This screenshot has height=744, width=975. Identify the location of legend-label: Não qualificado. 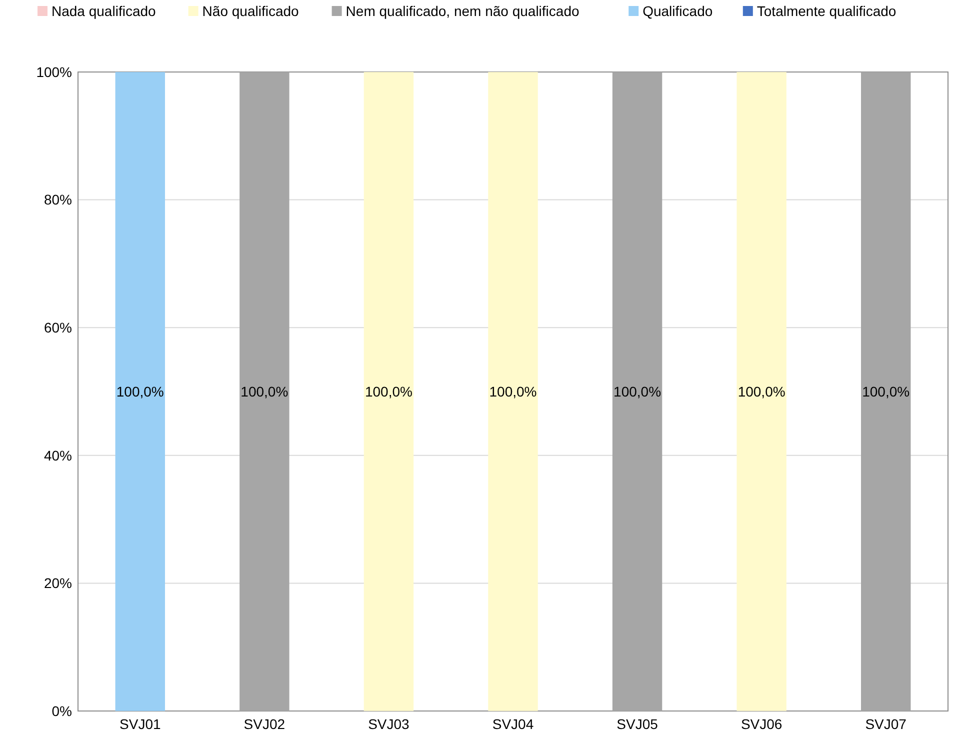
(251, 11).